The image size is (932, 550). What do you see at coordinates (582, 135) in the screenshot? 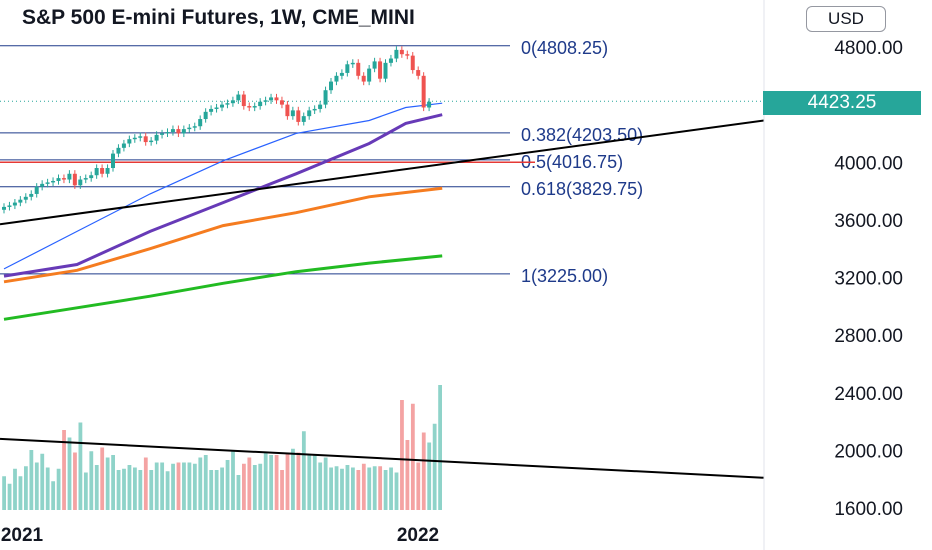
I see `fib-level-label: 0.382(4203.50)` at bounding box center [582, 135].